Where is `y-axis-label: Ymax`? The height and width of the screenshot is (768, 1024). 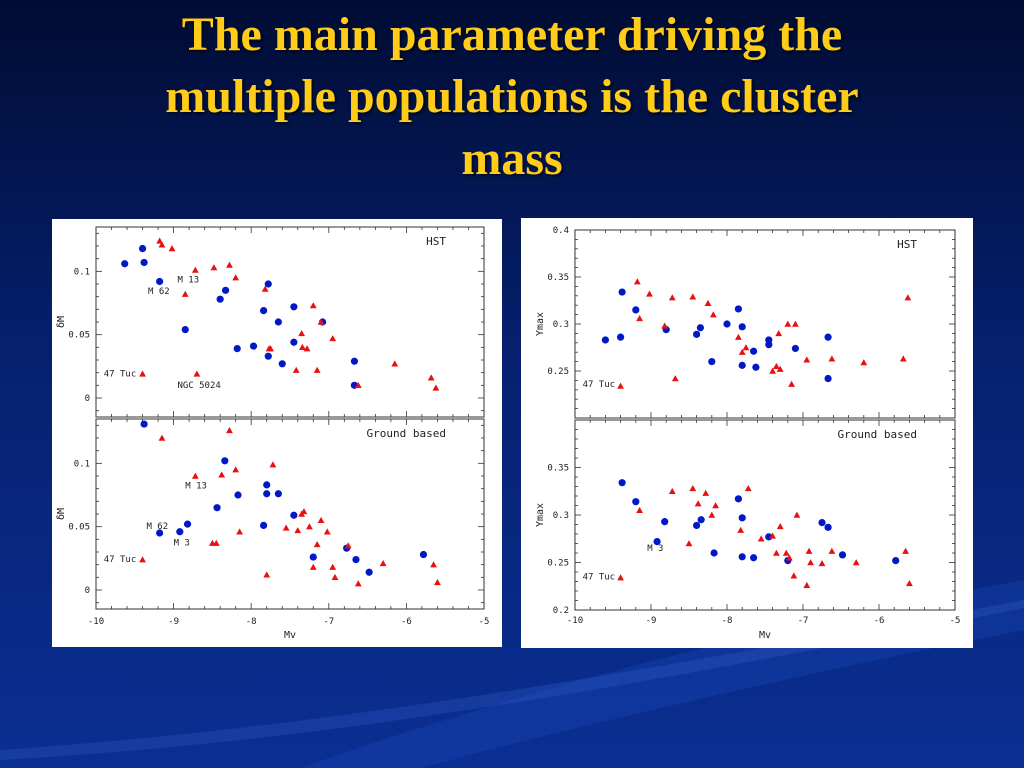 y-axis-label: Ymax is located at coordinates (540, 515).